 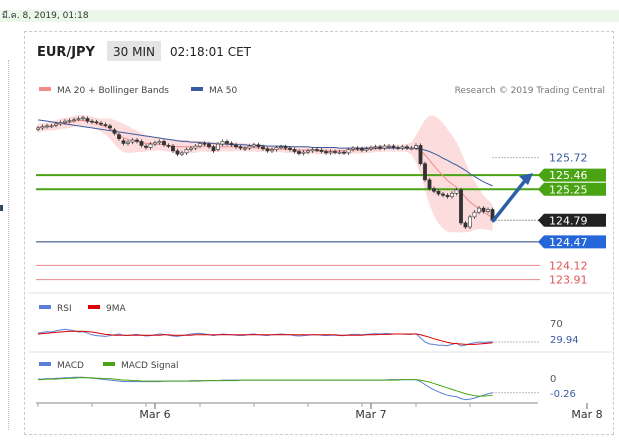 What do you see at coordinates (586, 414) in the screenshot?
I see `time-axis-tick-label: Mar 8` at bounding box center [586, 414].